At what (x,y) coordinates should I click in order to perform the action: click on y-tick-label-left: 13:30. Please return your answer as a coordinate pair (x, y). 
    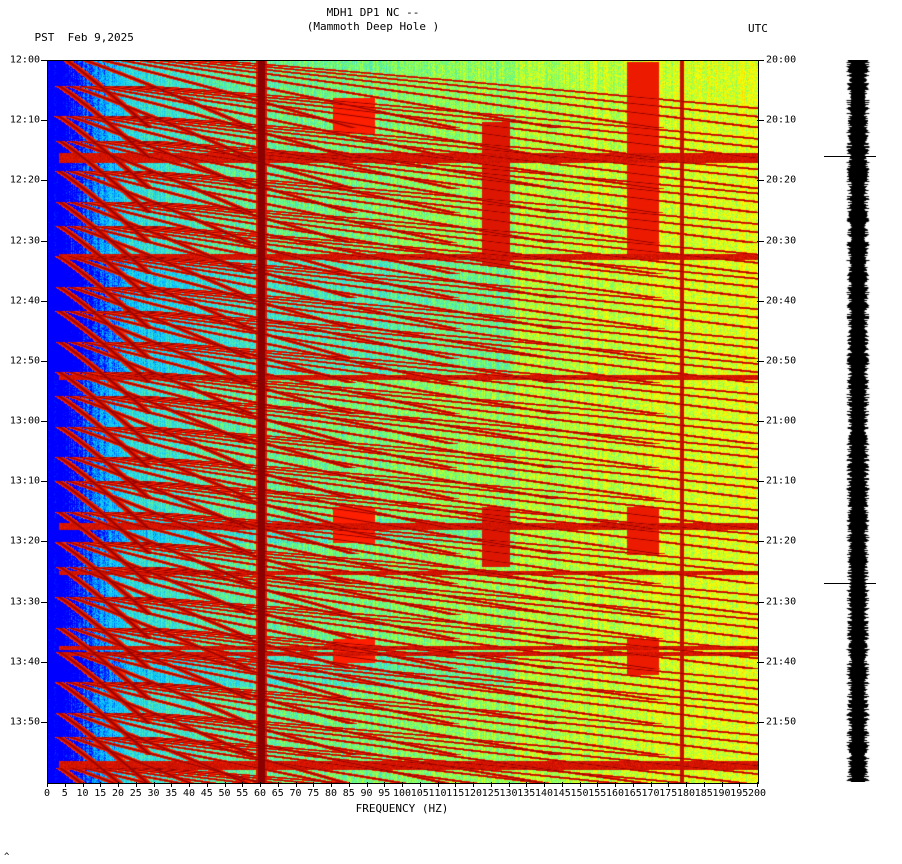
    Looking at the image, I should click on (24, 601).